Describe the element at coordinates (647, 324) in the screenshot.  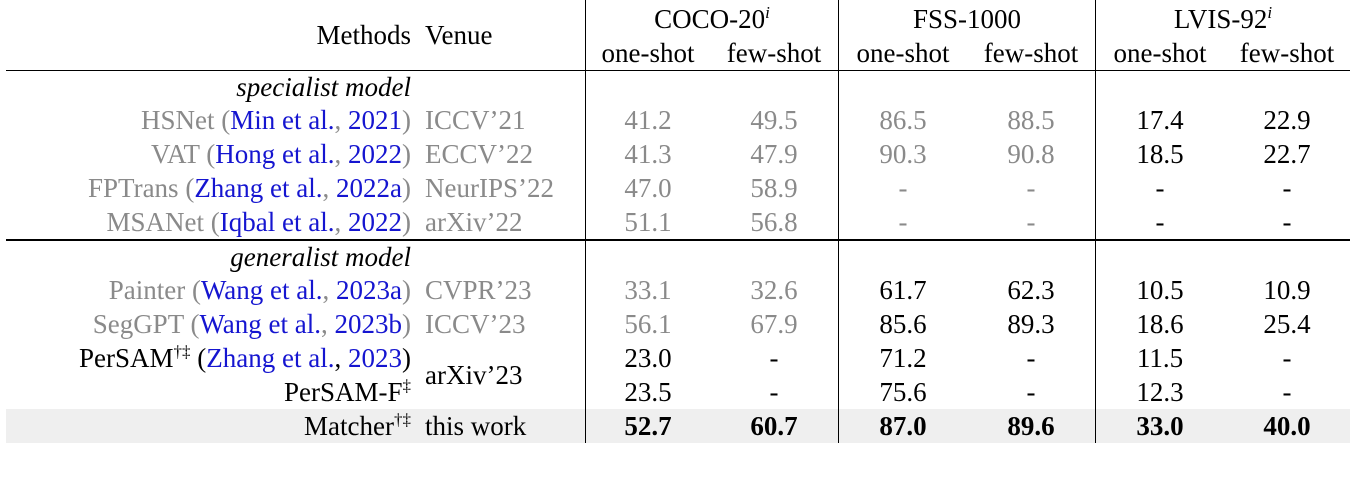
I see `value-cell: 56.1` at that location.